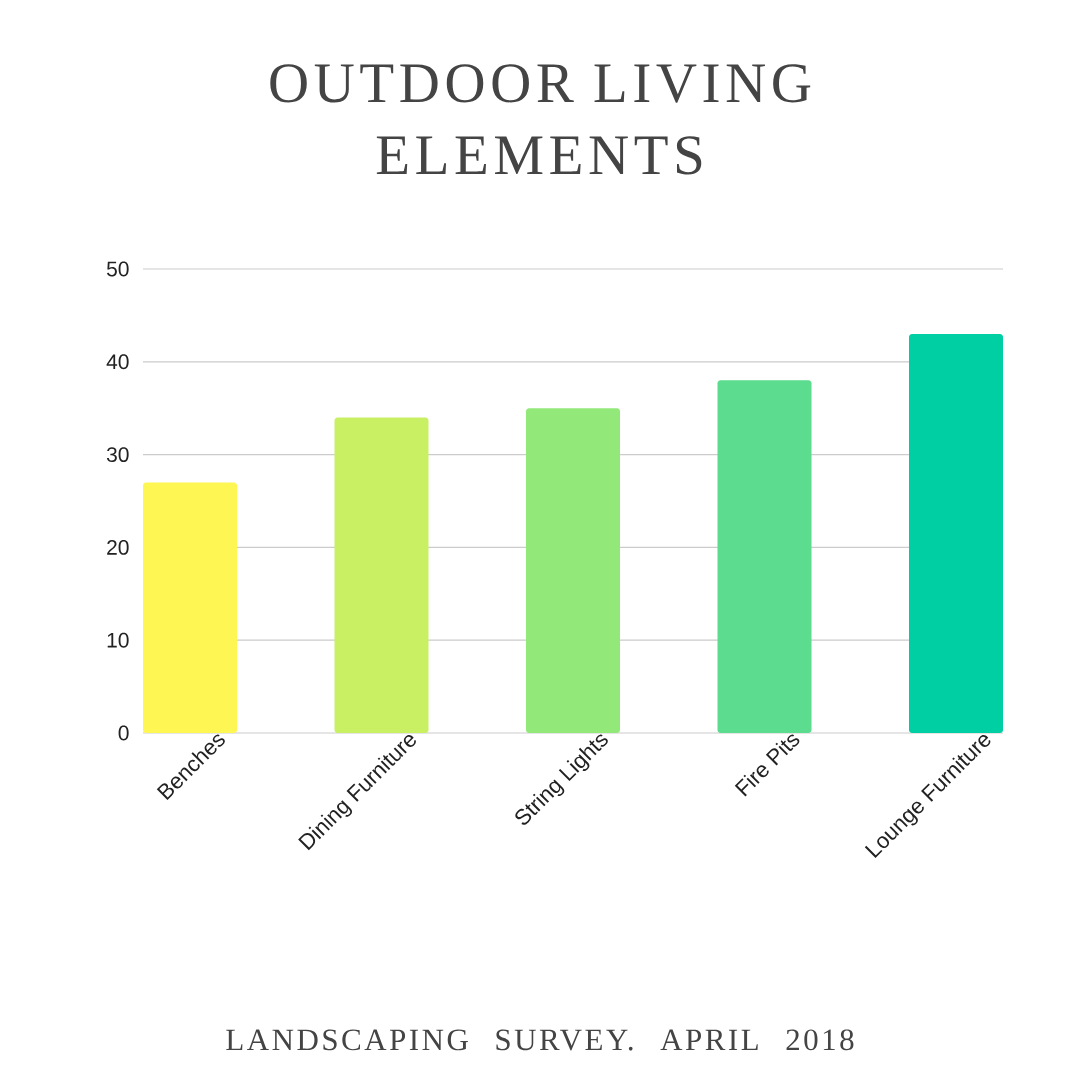 Image resolution: width=1080 pixels, height=1080 pixels. I want to click on y-tick-label: 0, so click(123, 733).